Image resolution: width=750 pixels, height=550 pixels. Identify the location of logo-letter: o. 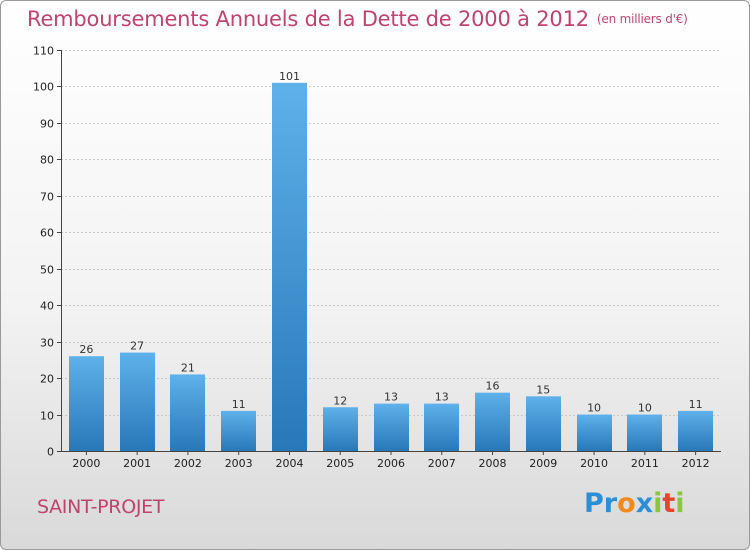
(626, 503).